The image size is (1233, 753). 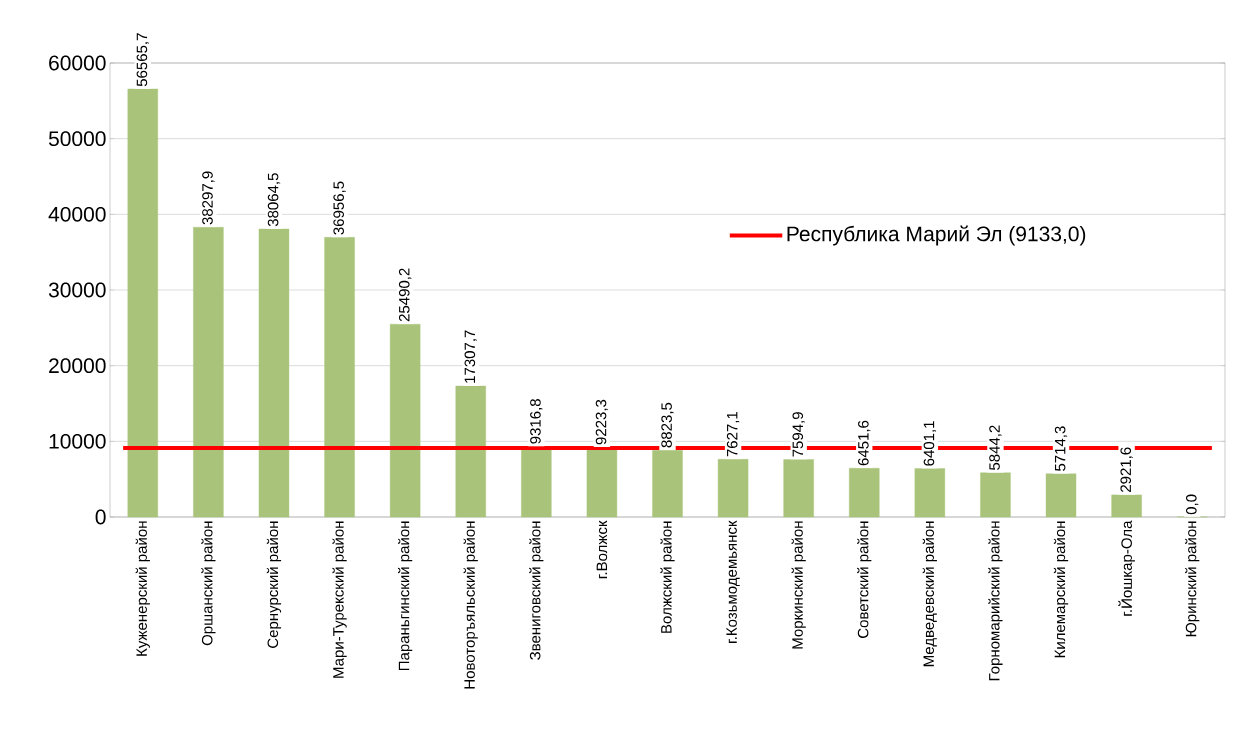 I want to click on data-label: 5714,3, so click(x=1061, y=448).